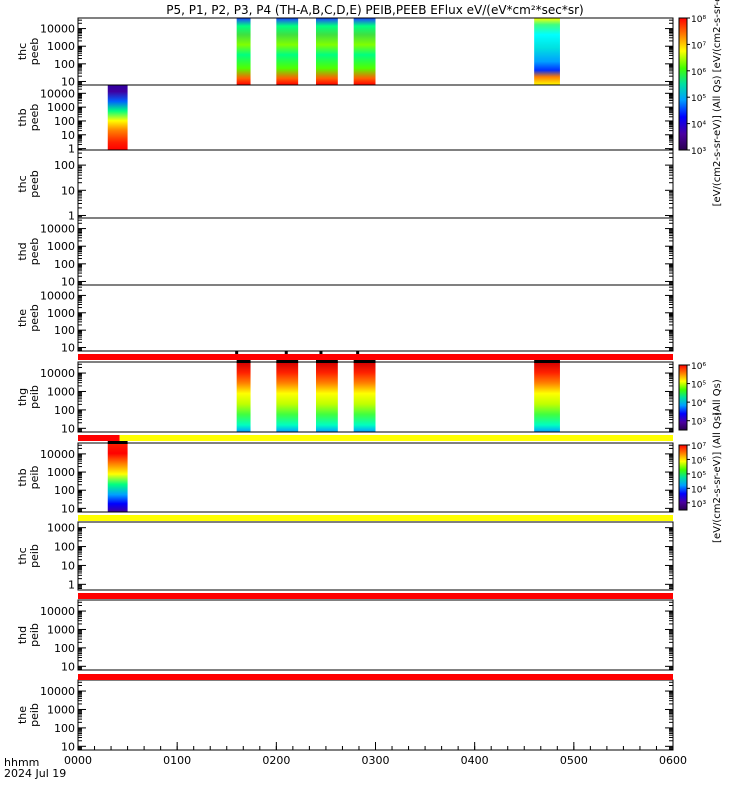 The image size is (750, 800). What do you see at coordinates (68, 565) in the screenshot?
I see `y-tick-label-7-2: 10` at bounding box center [68, 565].